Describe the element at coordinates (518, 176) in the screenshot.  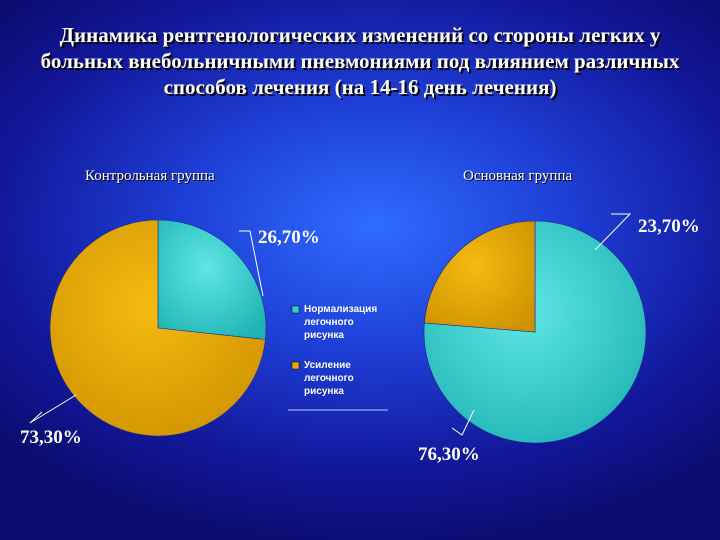
I see `main-group-subtitle: Основная группа` at that location.